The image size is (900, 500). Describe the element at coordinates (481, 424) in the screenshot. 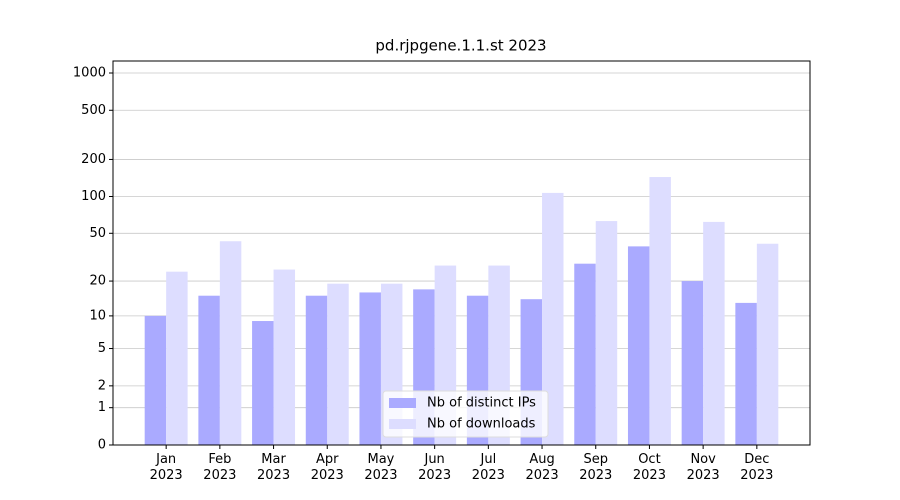

I see `legend-label: Nb of downloads` at that location.